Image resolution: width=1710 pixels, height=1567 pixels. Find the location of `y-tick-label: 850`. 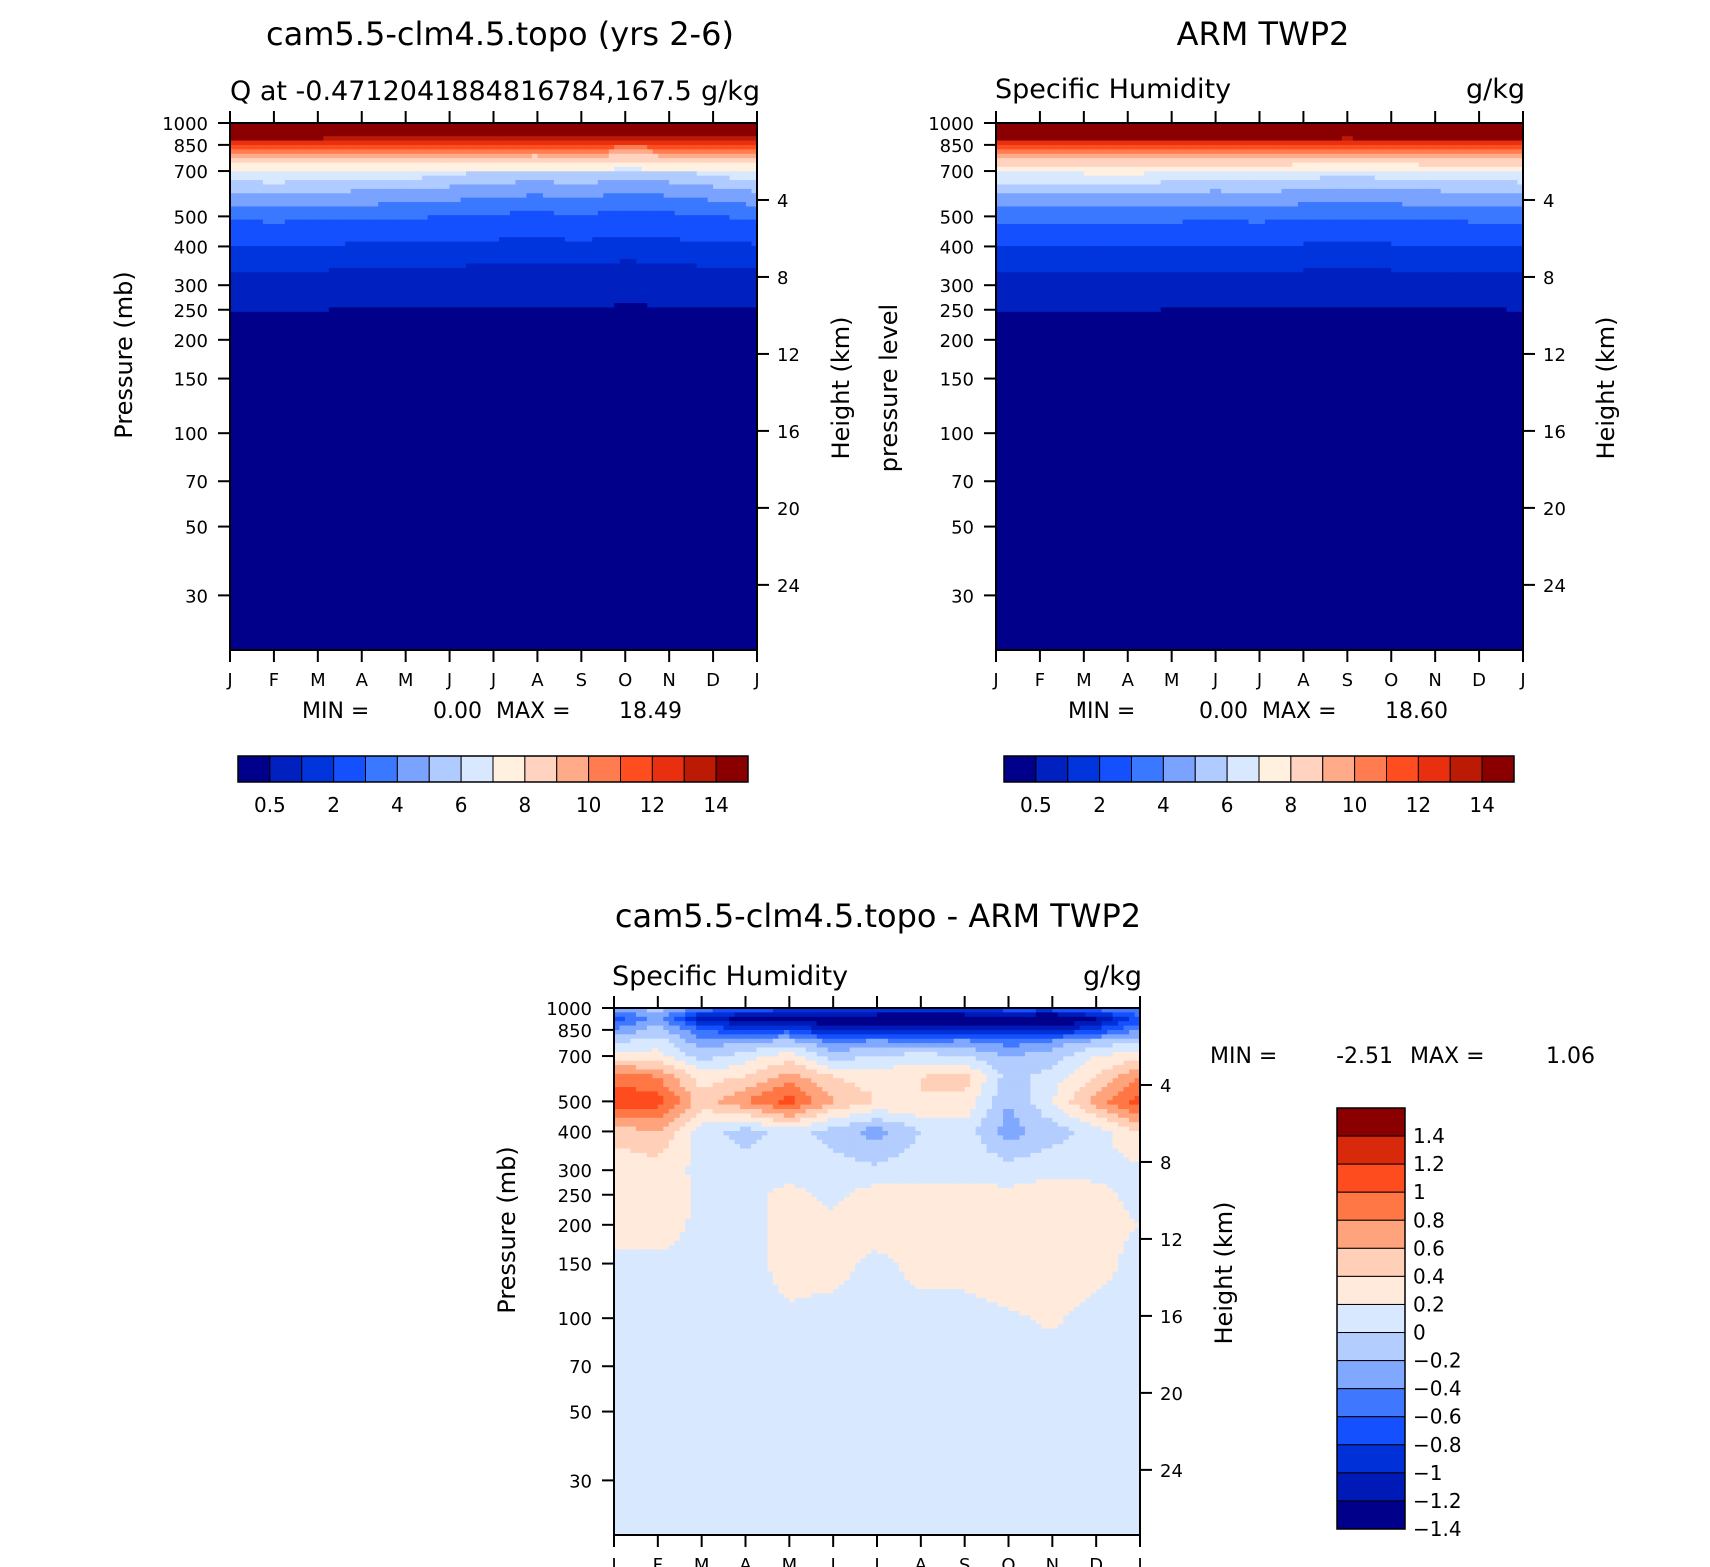

y-tick-label: 850 is located at coordinates (957, 146).